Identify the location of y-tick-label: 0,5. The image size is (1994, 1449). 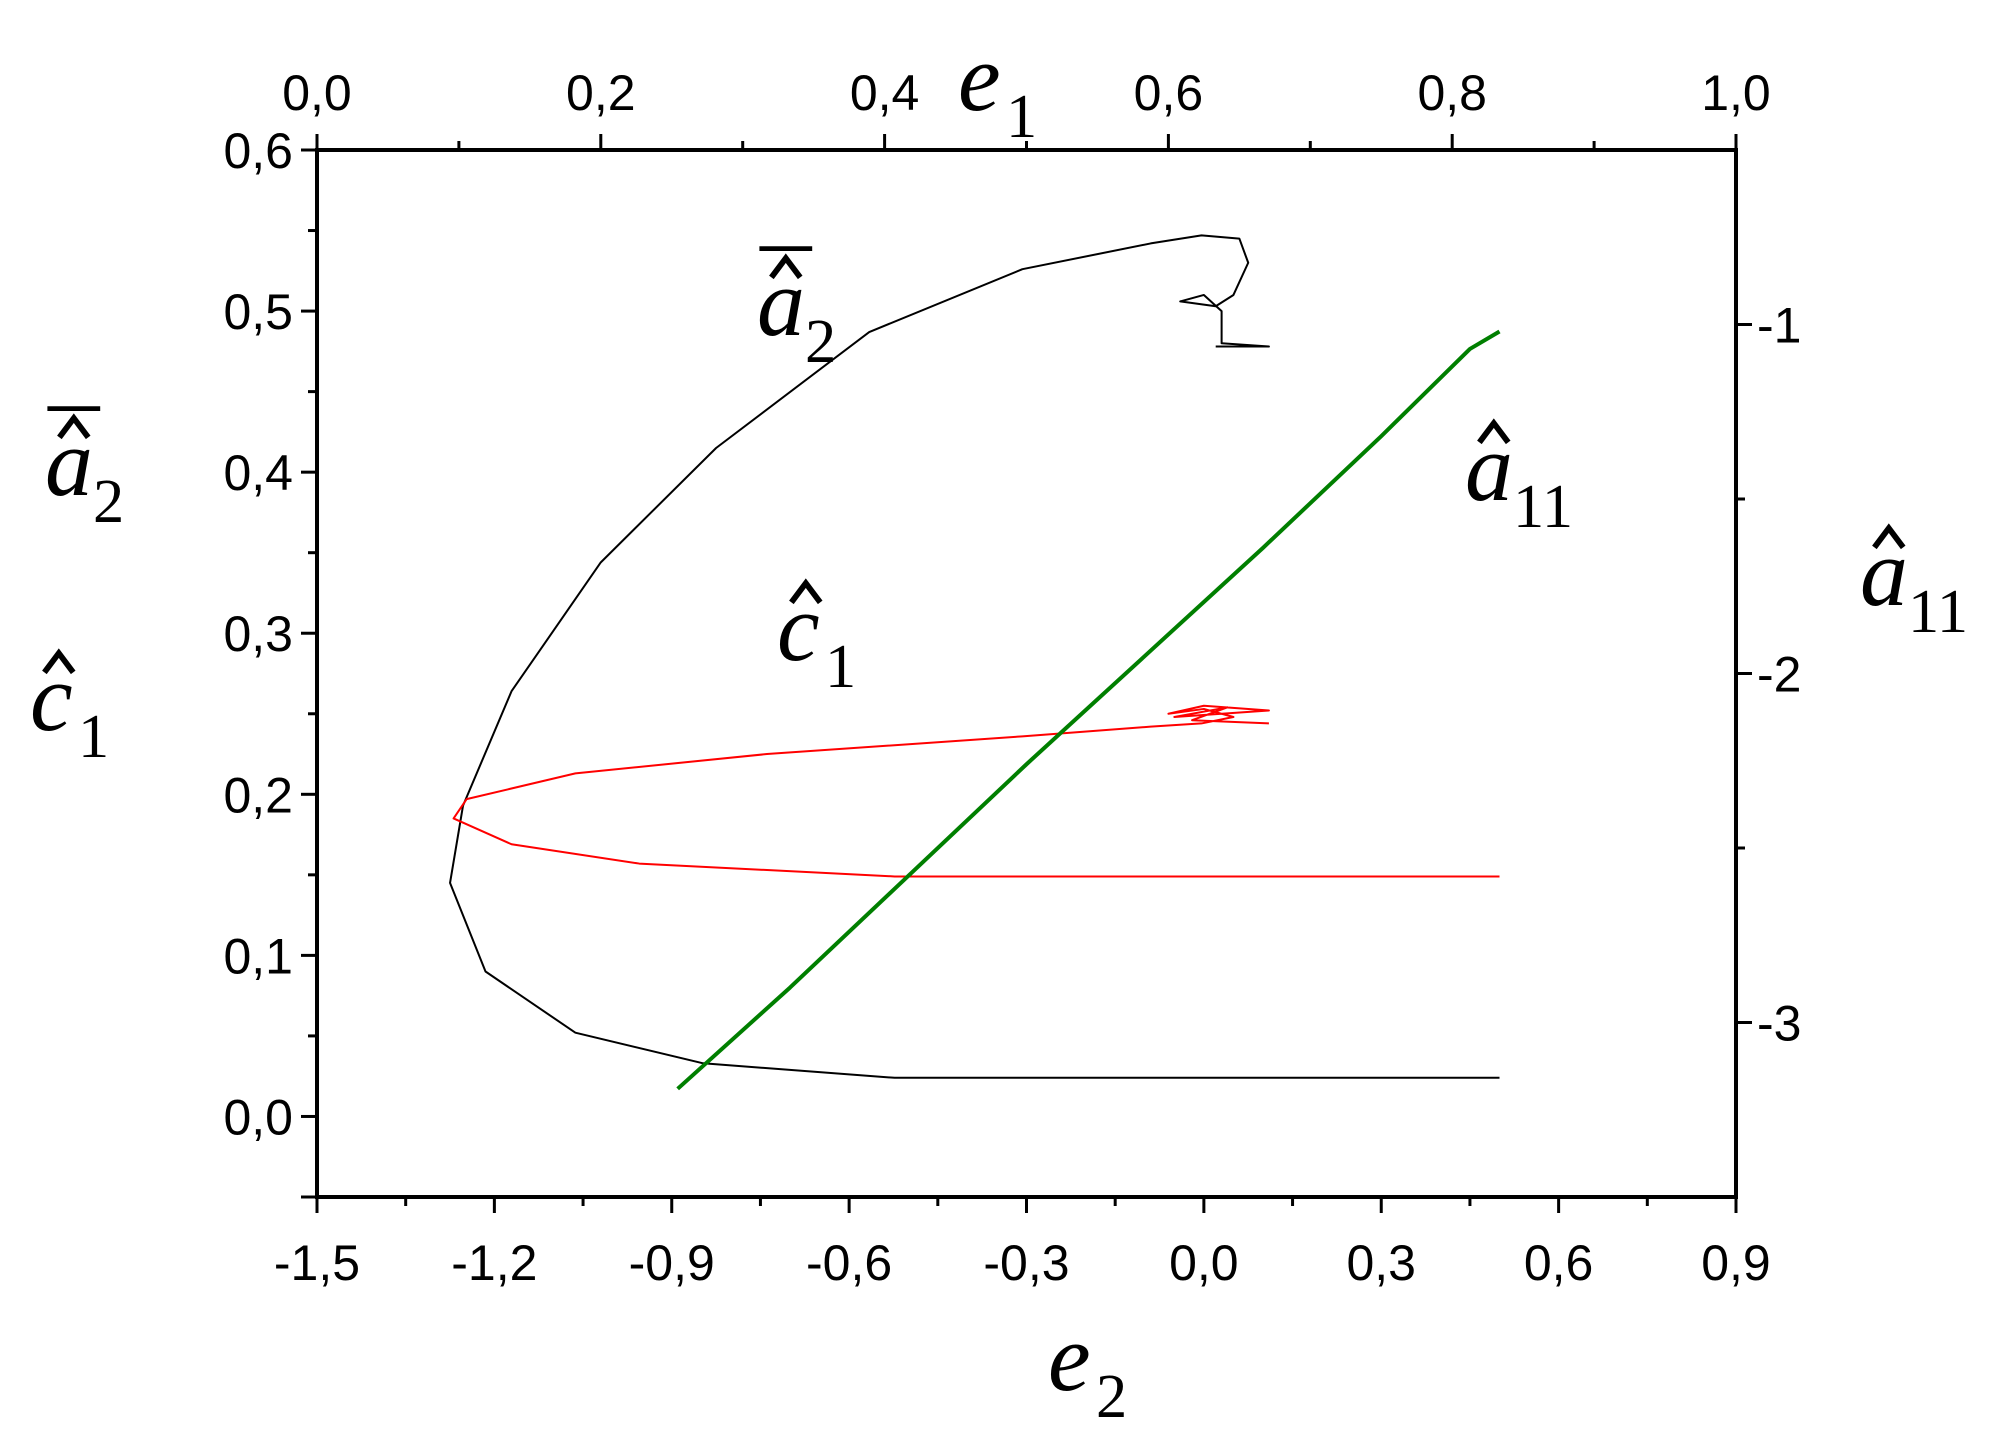
(258, 312).